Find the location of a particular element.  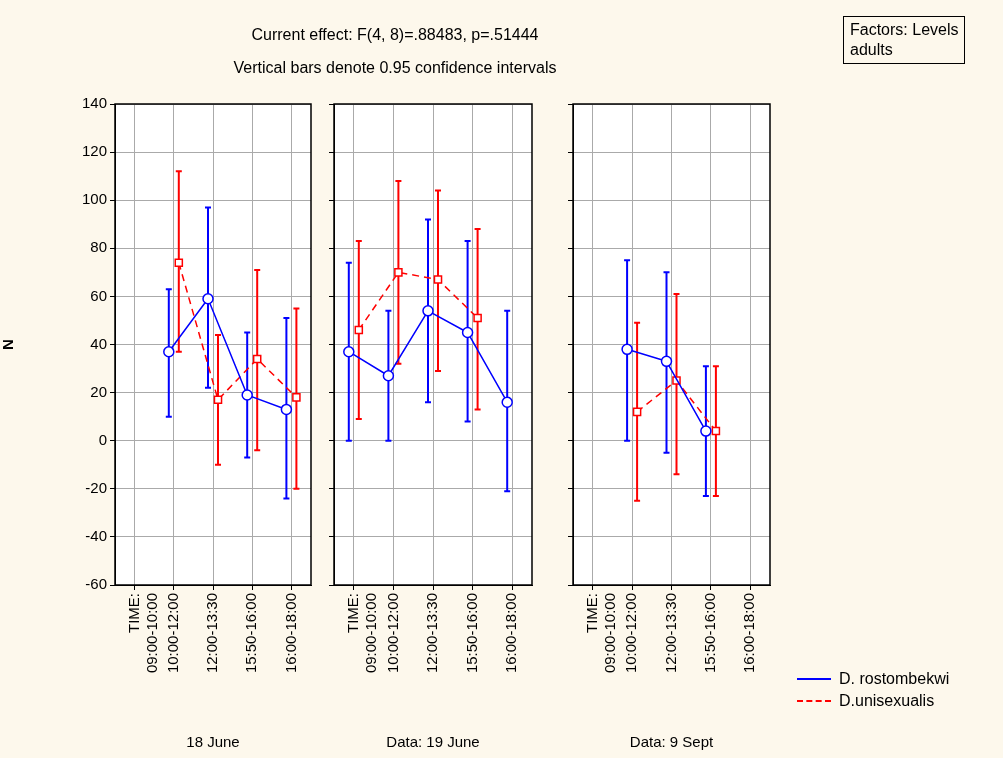

y-tick-label: 120 is located at coordinates (94, 151).